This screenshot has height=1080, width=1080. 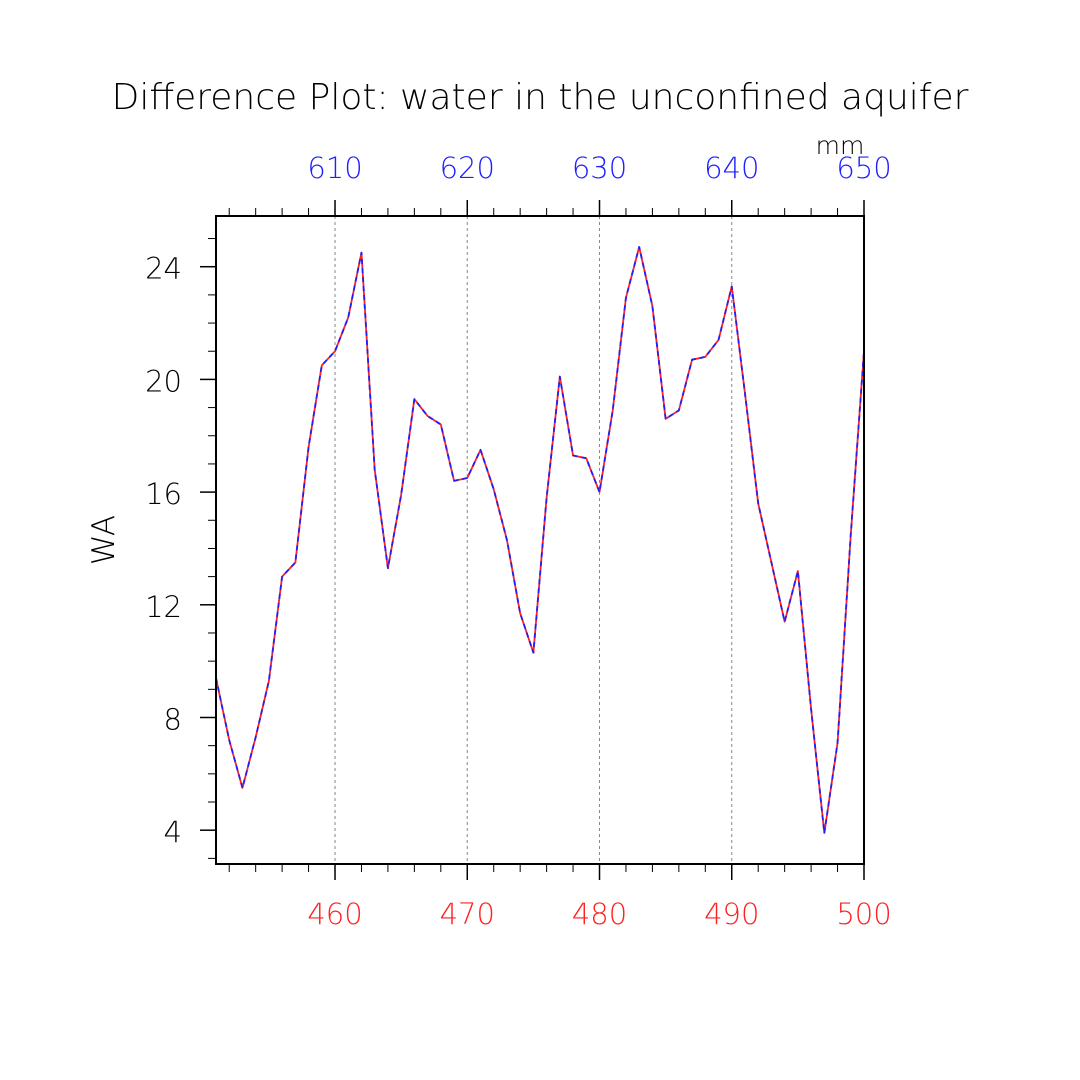 I want to click on x-bottom-tick-label: 490, so click(x=731, y=914).